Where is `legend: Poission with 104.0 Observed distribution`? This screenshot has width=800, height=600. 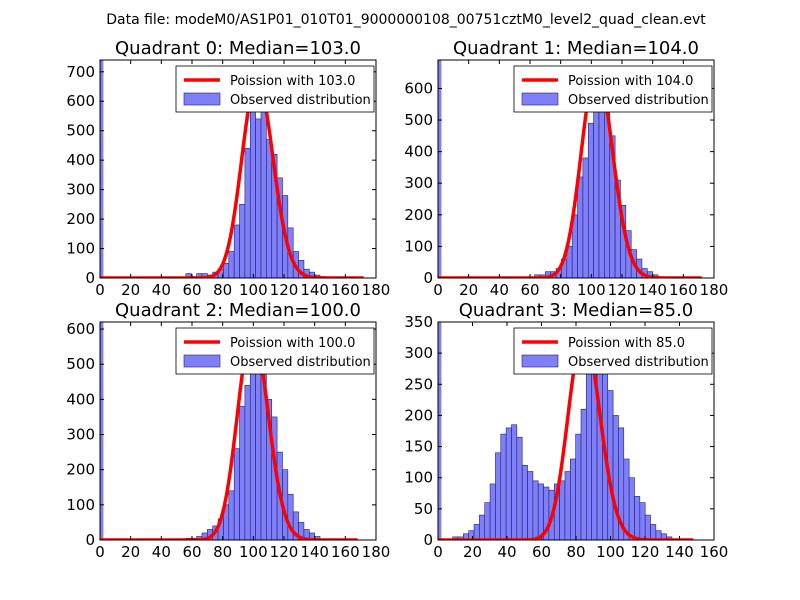 legend: Poission with 104.0 Observed distribution is located at coordinates (613, 89).